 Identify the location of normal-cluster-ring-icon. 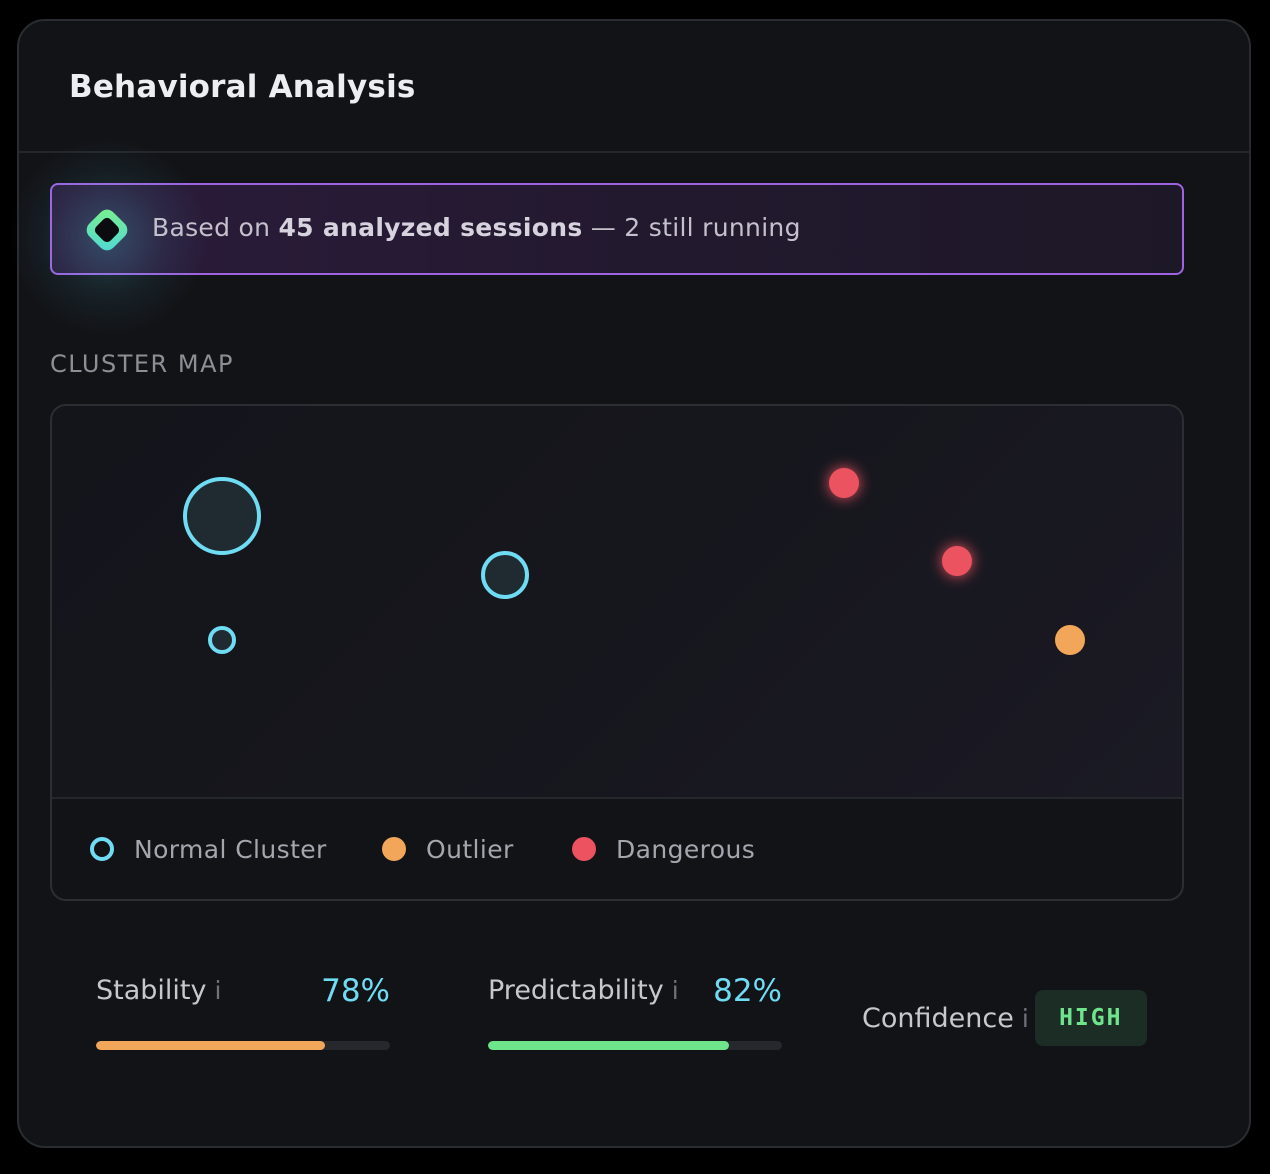
(102, 849).